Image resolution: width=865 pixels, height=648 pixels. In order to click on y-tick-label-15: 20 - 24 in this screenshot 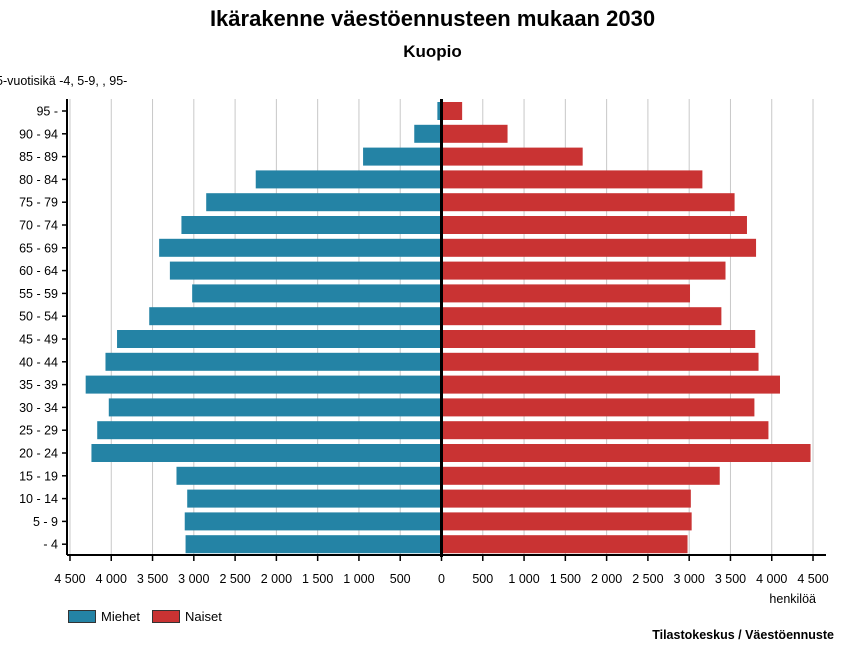, I will do `click(38, 454)`.